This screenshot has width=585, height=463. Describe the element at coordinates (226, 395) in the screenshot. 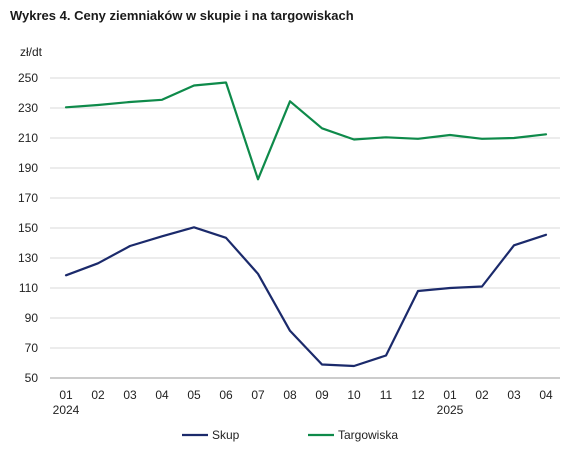

I see `x-tick-label: 06` at that location.